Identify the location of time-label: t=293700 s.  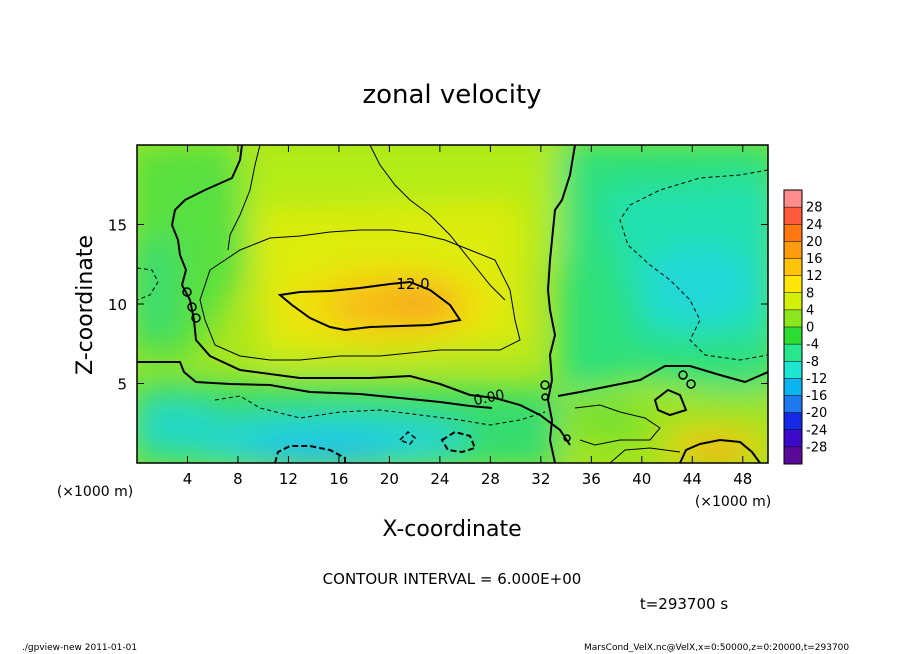
(684, 604).